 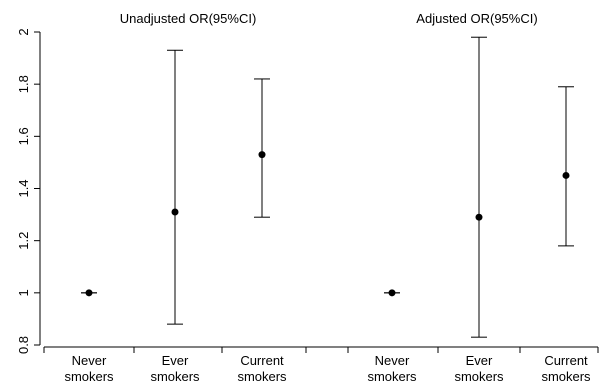 I want to click on y-tick-label: 1, so click(x=23, y=292).